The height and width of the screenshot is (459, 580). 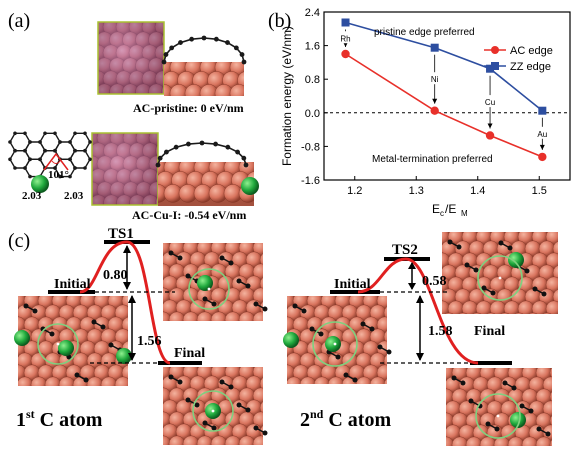 What do you see at coordinates (310, 181) in the screenshot?
I see `y-tick-label: -1.6` at bounding box center [310, 181].